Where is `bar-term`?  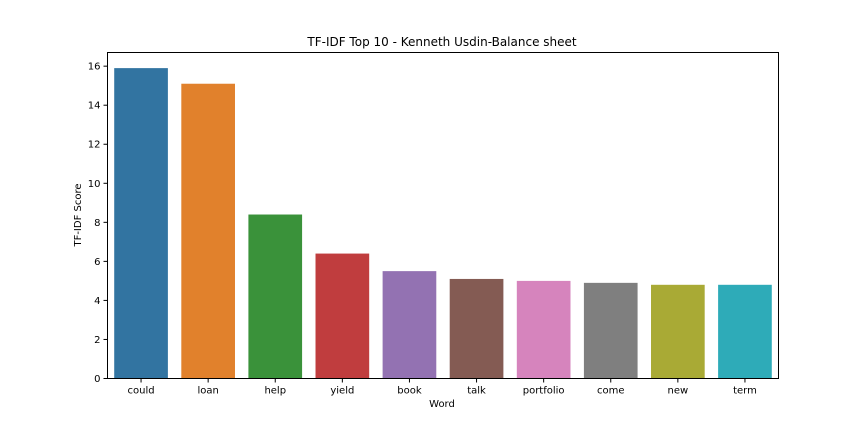
bar-term is located at coordinates (745, 331).